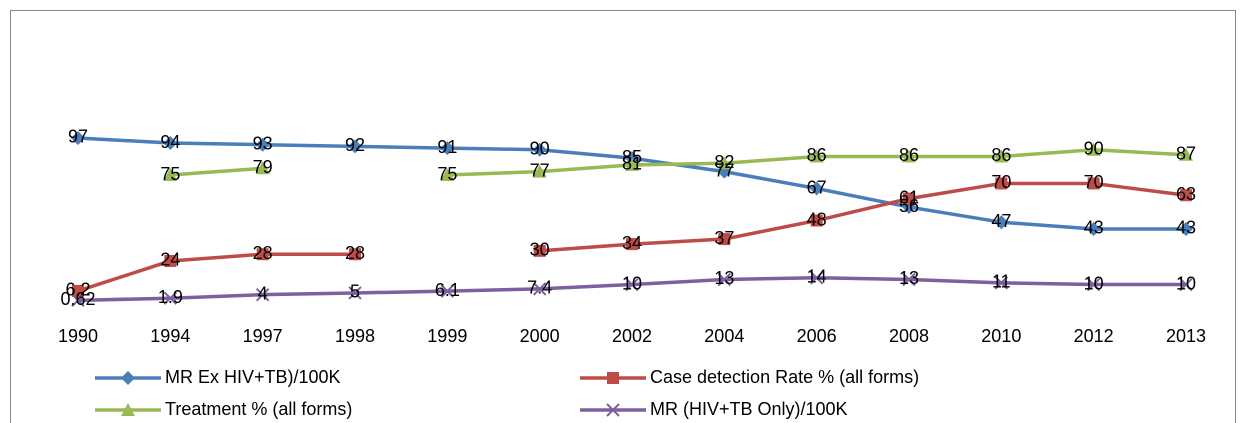 This screenshot has width=1246, height=423. Describe the element at coordinates (77, 290) in the screenshot. I see `data-label: 6.2` at that location.